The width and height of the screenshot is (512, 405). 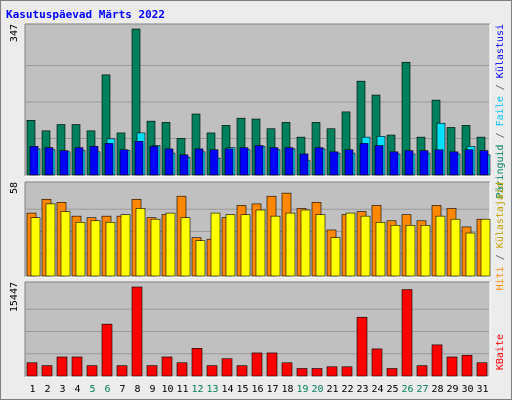 I want to click on day-label-8: 8, so click(x=137, y=389).